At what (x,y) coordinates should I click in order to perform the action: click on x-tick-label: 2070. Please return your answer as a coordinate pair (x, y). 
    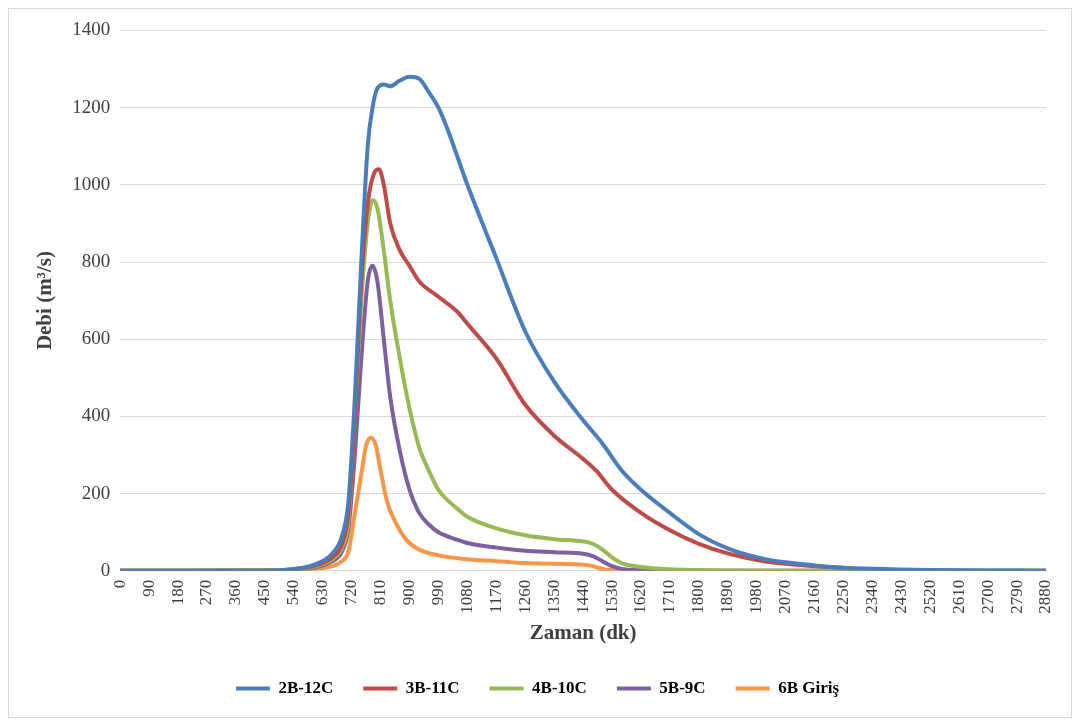
    Looking at the image, I should click on (785, 596).